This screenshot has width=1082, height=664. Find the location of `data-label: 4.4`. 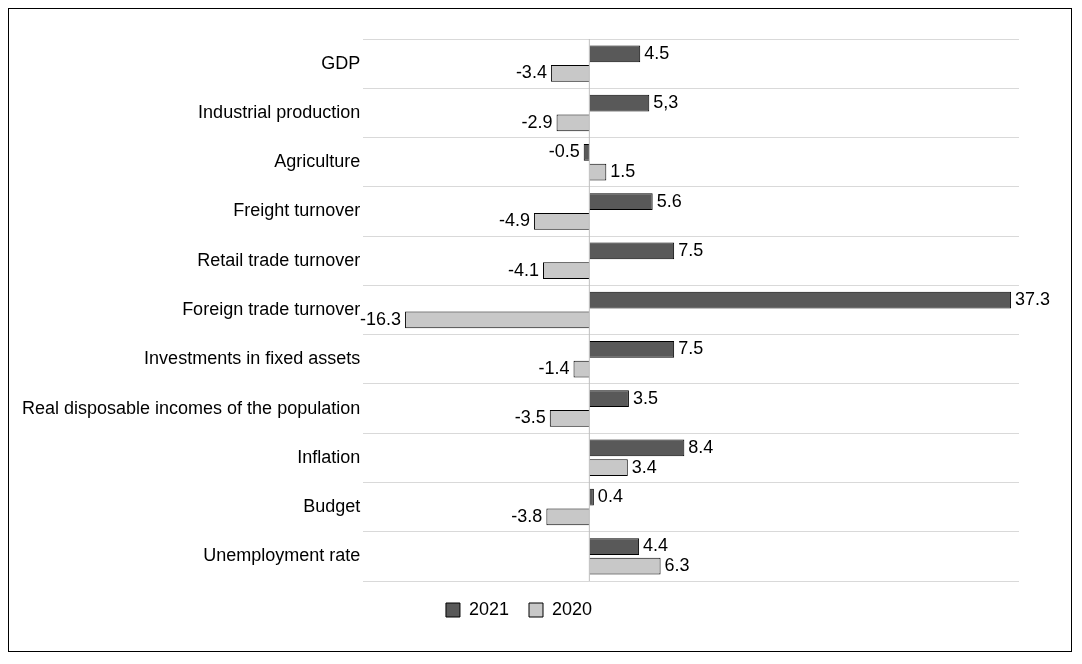

data-label: 4.4 is located at coordinates (656, 545).